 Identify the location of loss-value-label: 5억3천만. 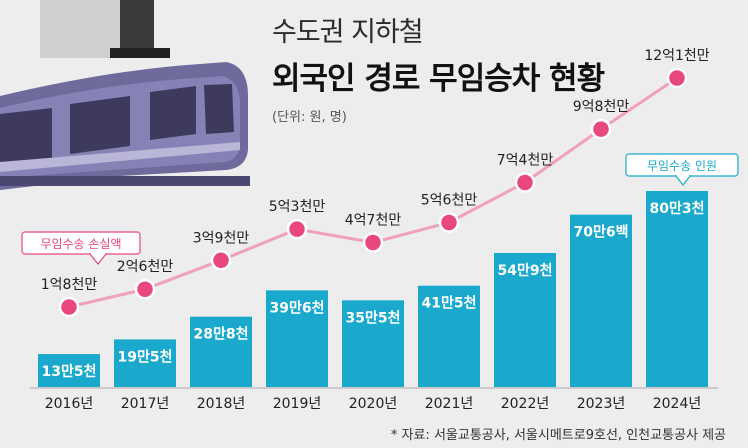
(297, 207).